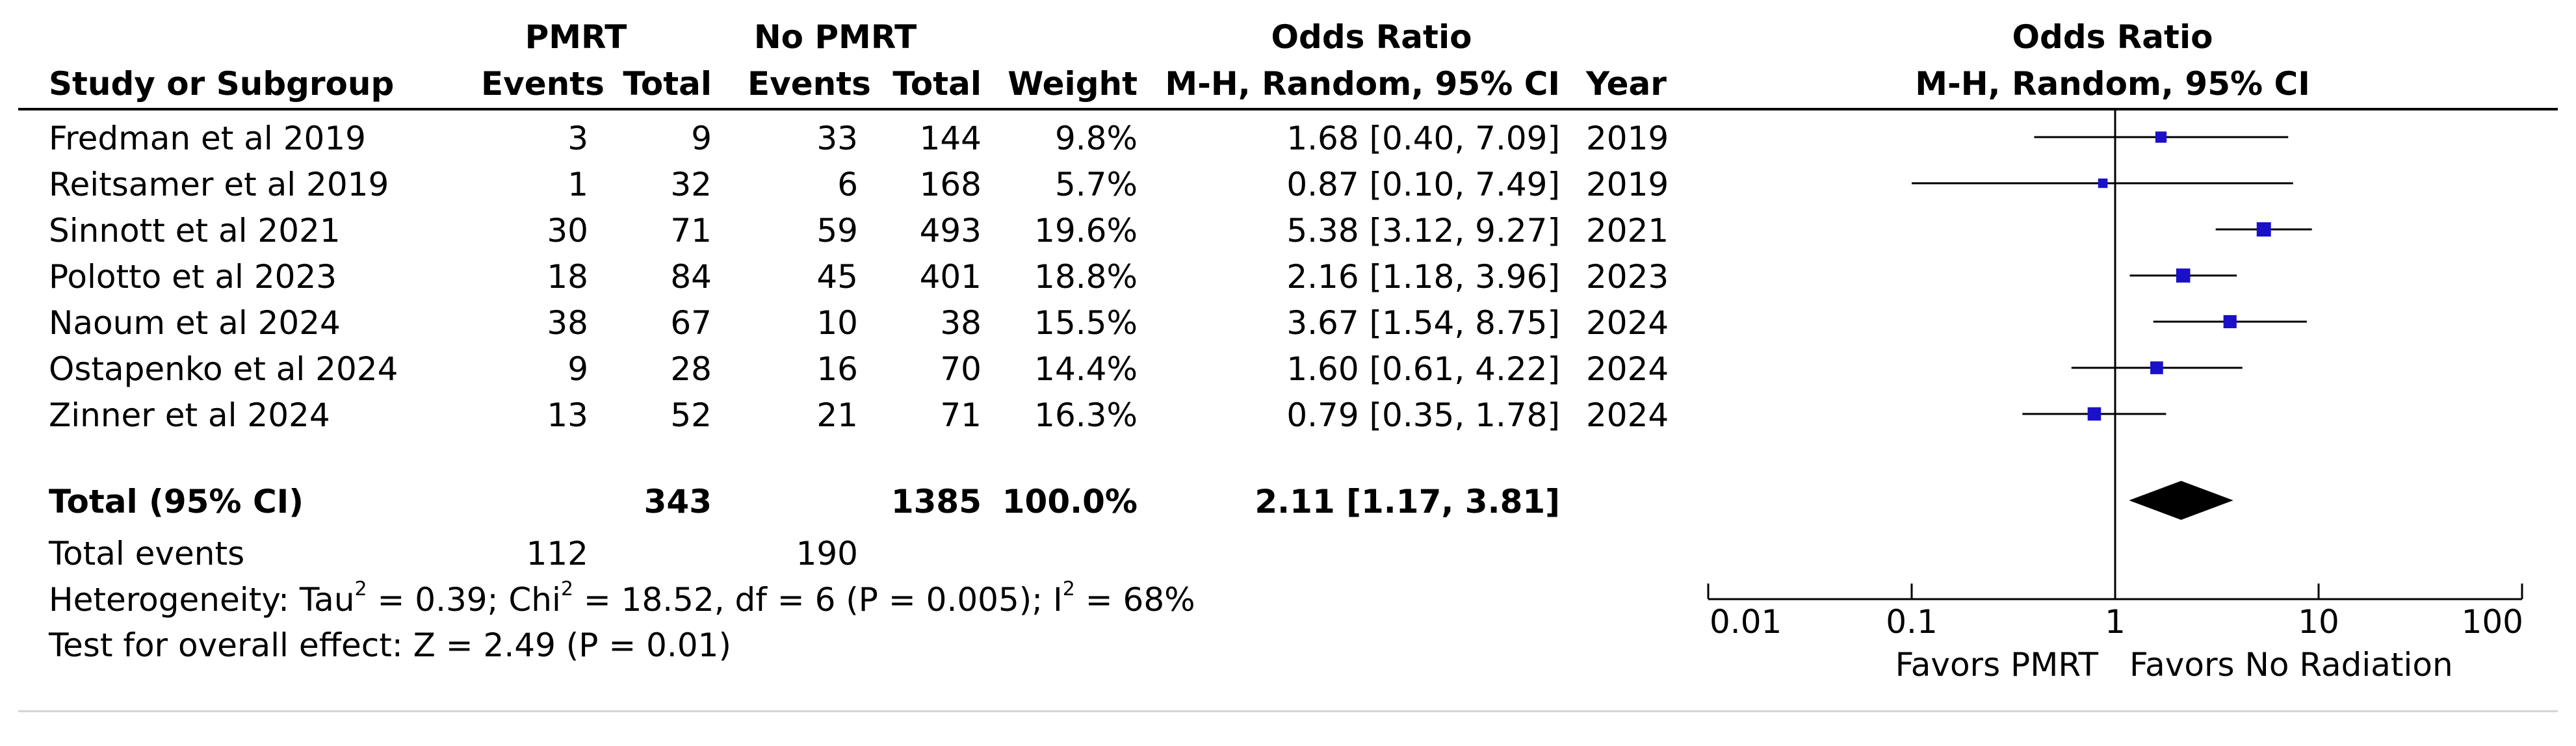  Describe the element at coordinates (1408, 502) in the screenshot. I see `total-odds-ratio-ci: 2.11 [1.17, 3.81]` at that location.